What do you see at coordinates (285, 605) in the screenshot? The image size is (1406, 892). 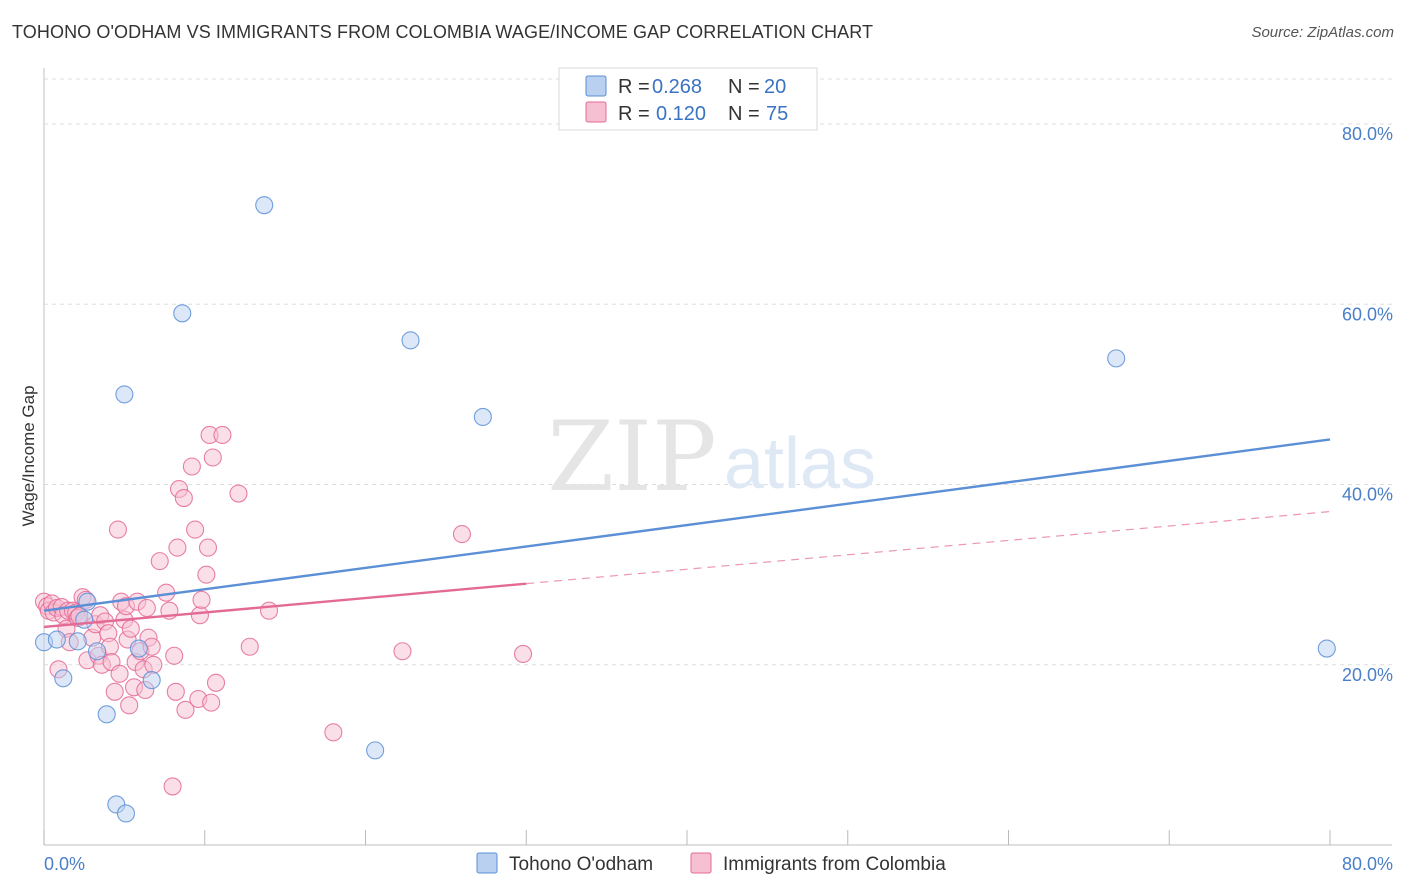 I see `trend-line-colombia` at bounding box center [285, 605].